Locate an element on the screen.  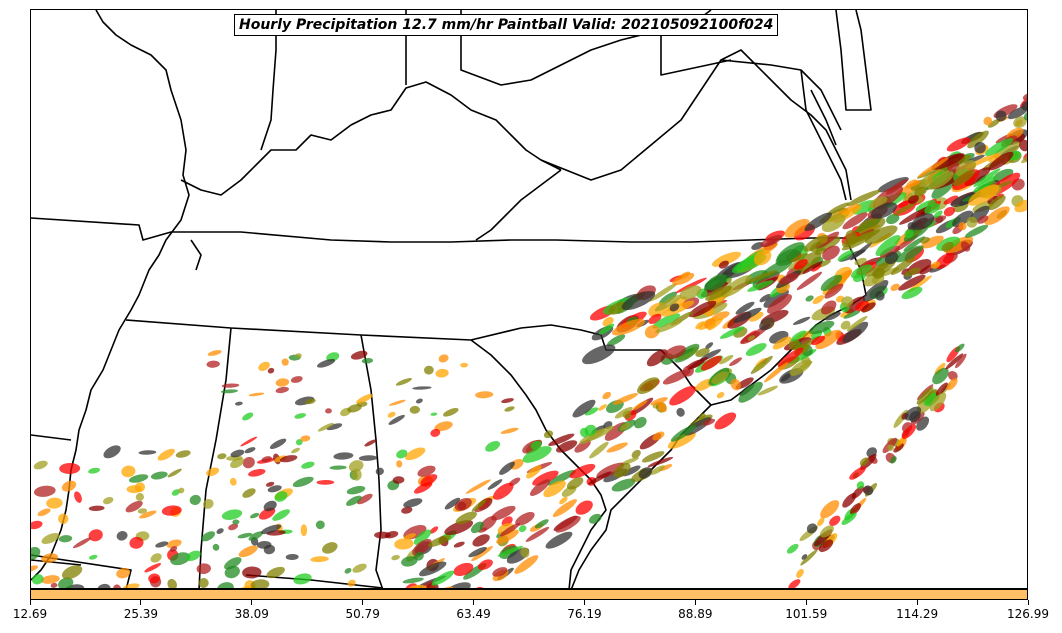
colorbar-tick-mark is located at coordinates (695, 602).